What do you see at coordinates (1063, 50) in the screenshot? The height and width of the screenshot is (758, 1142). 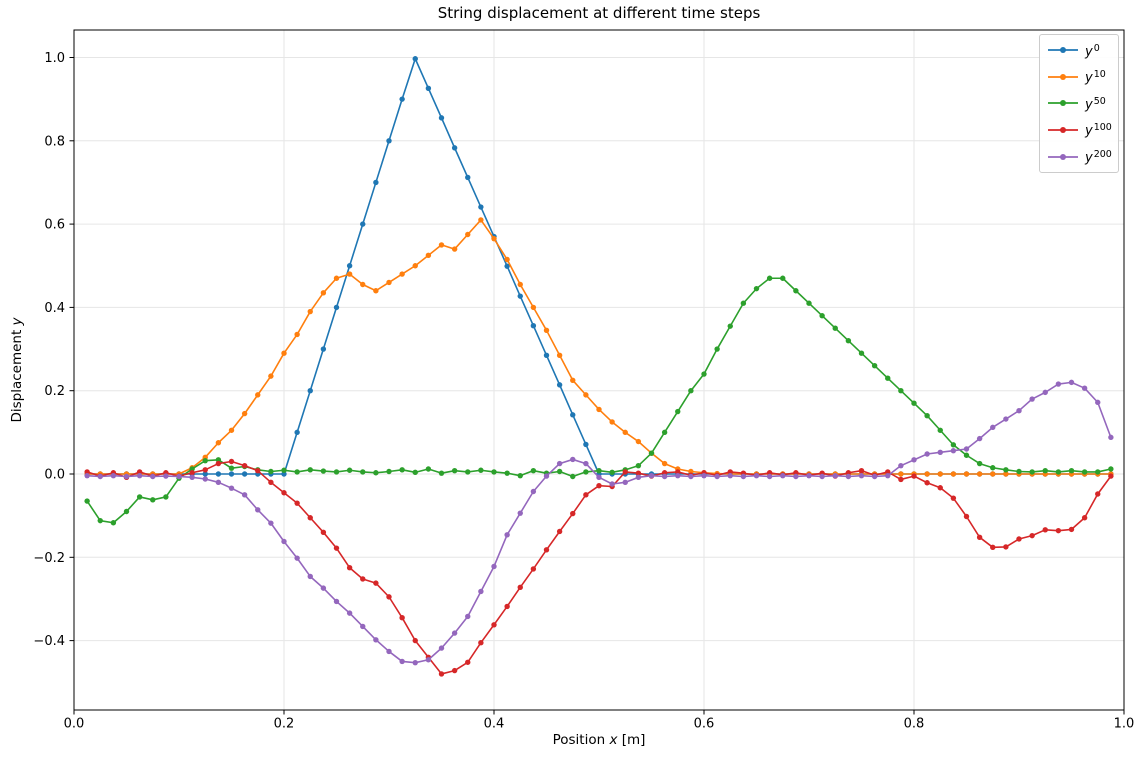 I see `legend-sample-y0` at bounding box center [1063, 50].